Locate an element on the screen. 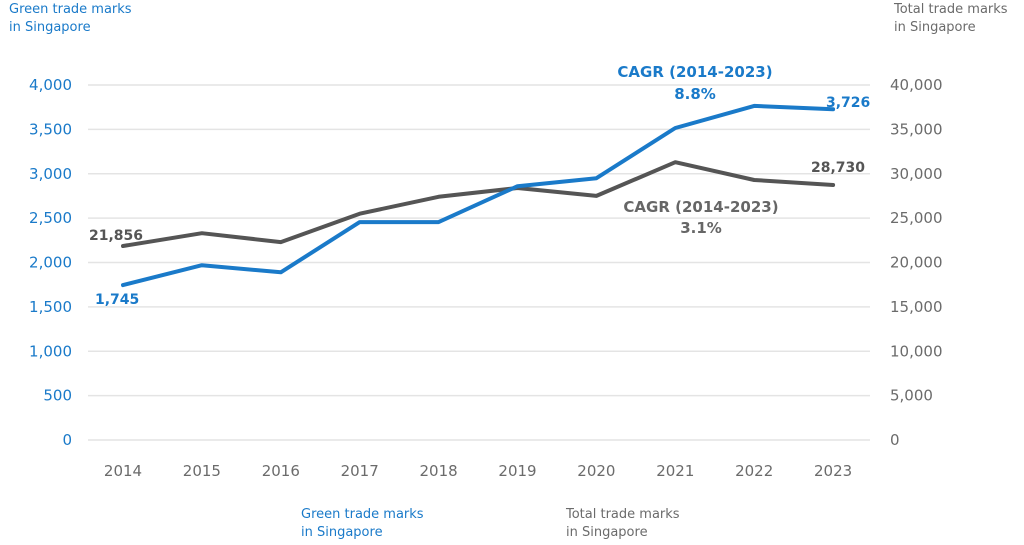  right-axis-title: Total trade marks in Singapore is located at coordinates (951, 19).